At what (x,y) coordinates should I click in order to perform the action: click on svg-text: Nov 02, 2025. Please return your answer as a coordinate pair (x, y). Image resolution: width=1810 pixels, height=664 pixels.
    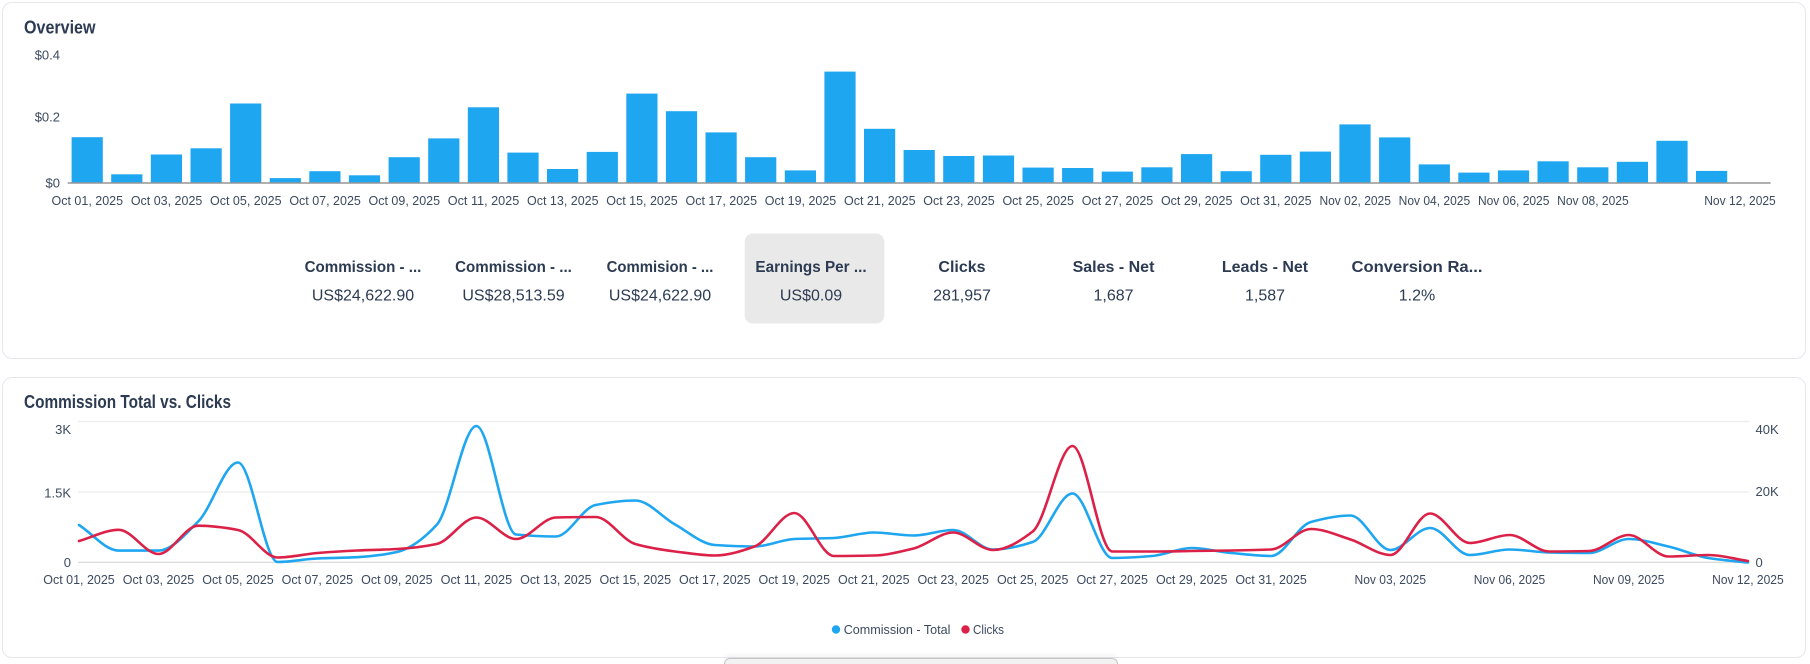
    Looking at the image, I should click on (1355, 200).